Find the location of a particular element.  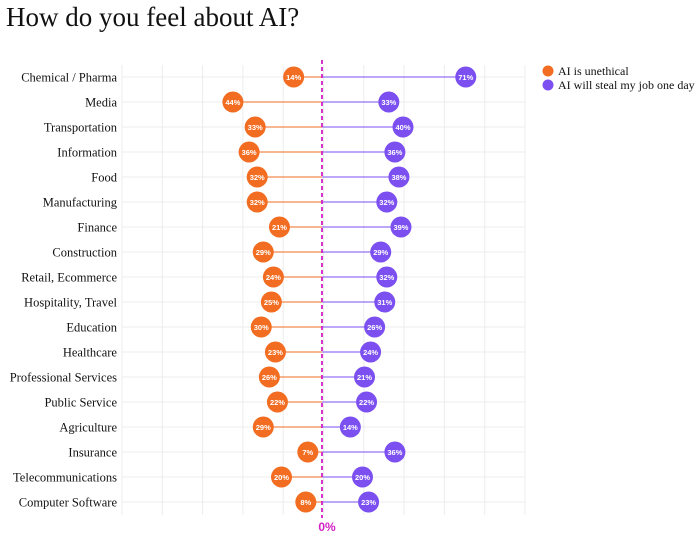

dot-label-steal-job: 38% is located at coordinates (398, 177).